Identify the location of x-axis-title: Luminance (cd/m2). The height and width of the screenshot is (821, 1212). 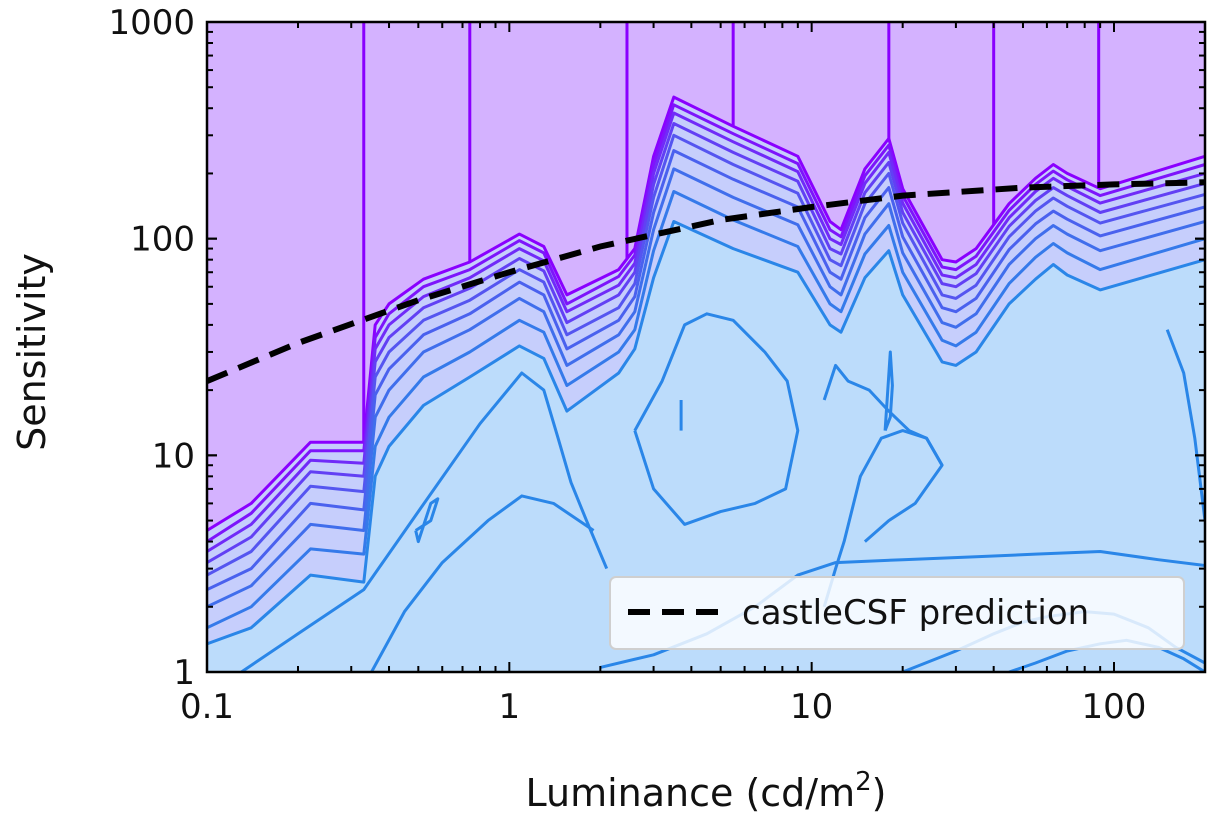
(706, 791).